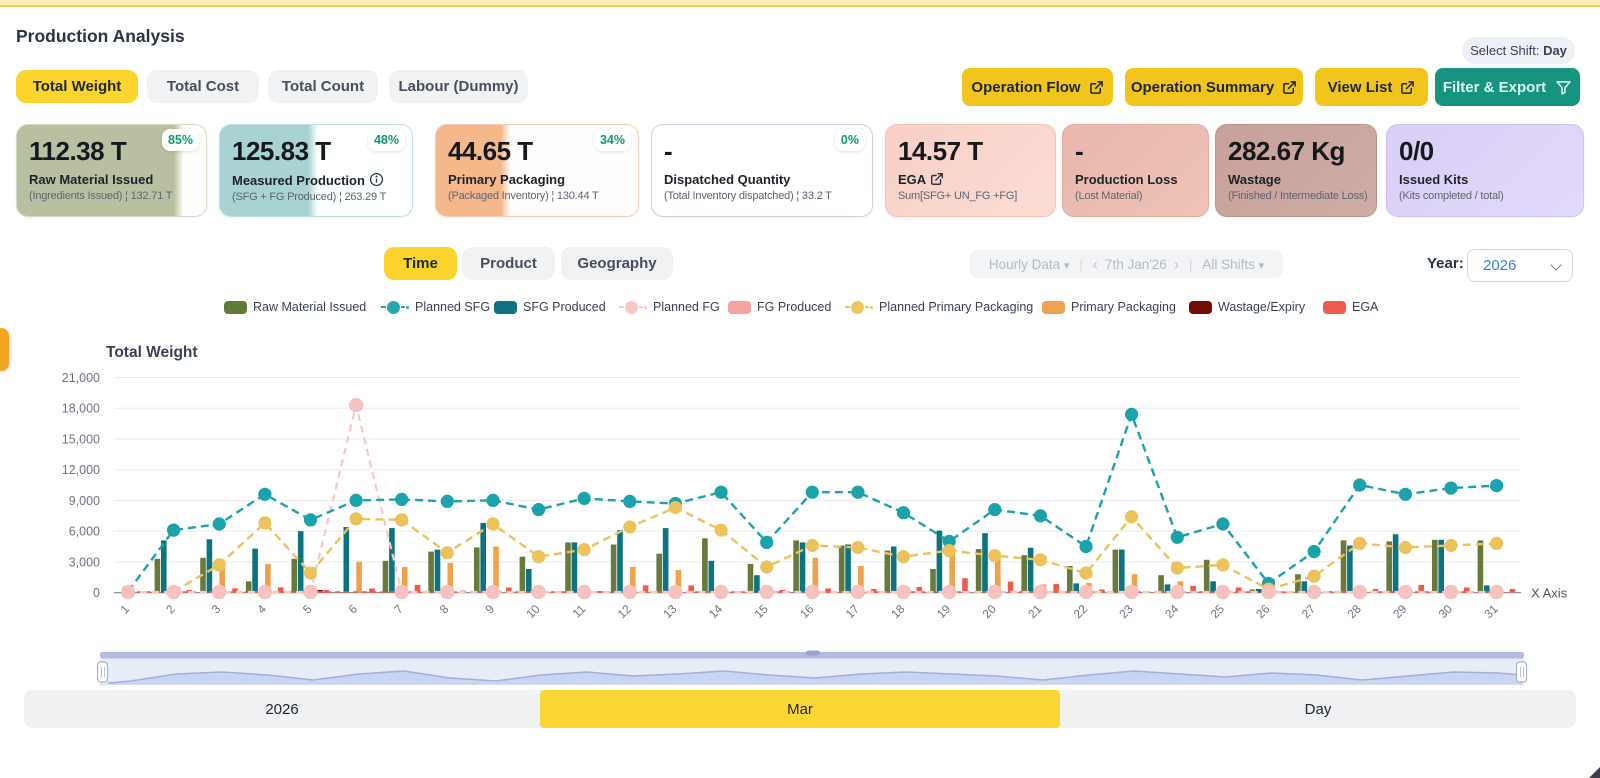 This screenshot has height=778, width=1600. I want to click on svg-text: 17, so click(853, 612).